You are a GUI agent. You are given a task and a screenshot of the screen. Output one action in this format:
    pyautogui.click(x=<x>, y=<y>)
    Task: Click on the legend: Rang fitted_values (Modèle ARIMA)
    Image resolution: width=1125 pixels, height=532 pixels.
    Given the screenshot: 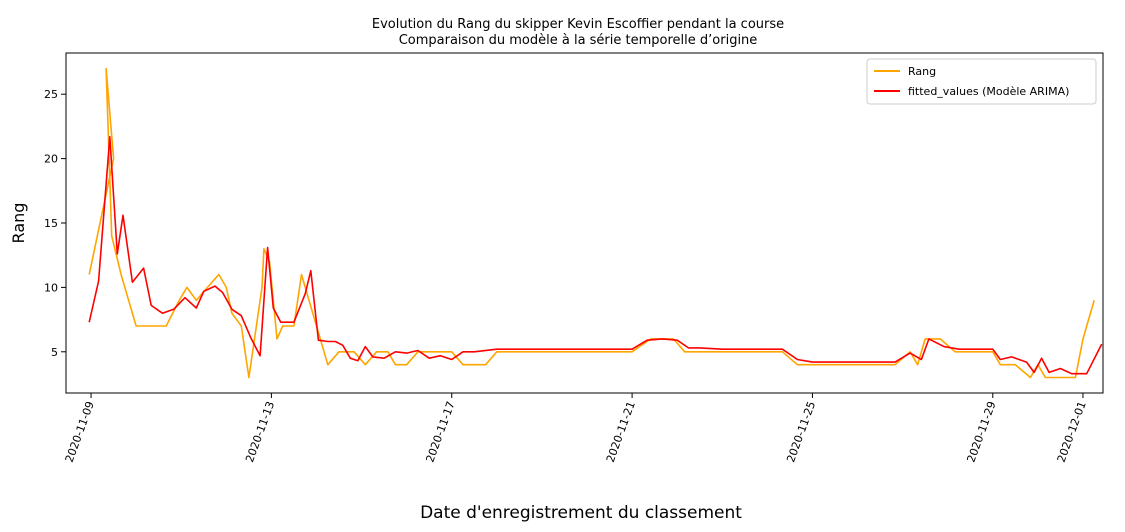 What is the action you would take?
    pyautogui.click(x=981, y=81)
    